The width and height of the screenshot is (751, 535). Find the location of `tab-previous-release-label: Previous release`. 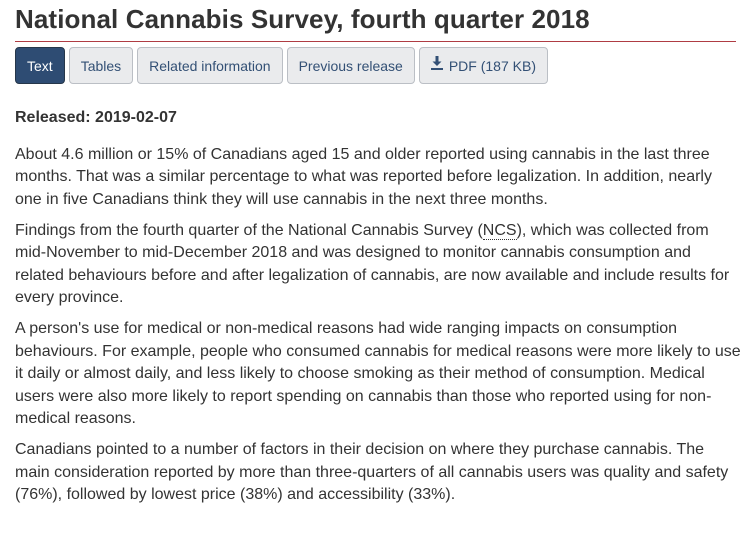

tab-previous-release-label: Previous release is located at coordinates (350, 65).